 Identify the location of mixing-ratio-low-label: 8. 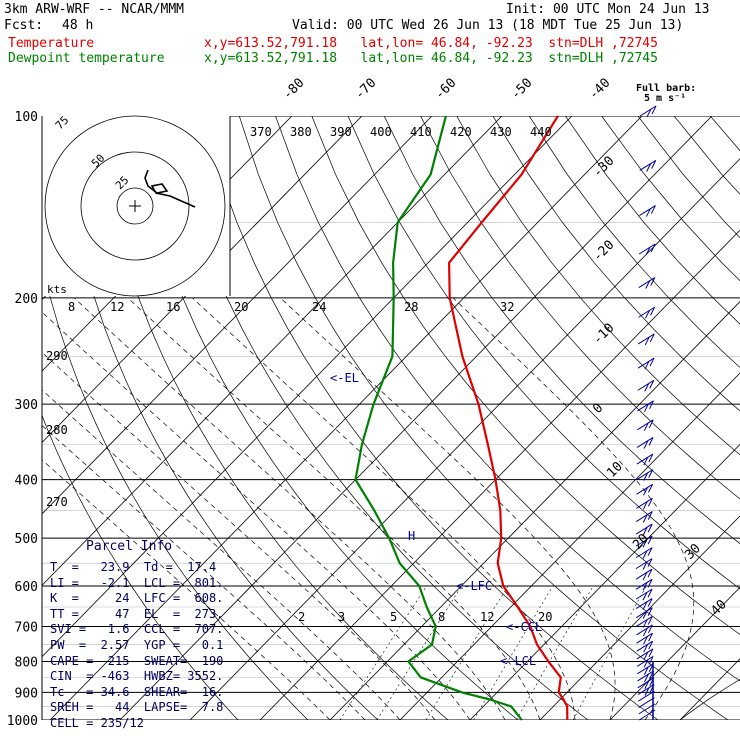
(441, 617).